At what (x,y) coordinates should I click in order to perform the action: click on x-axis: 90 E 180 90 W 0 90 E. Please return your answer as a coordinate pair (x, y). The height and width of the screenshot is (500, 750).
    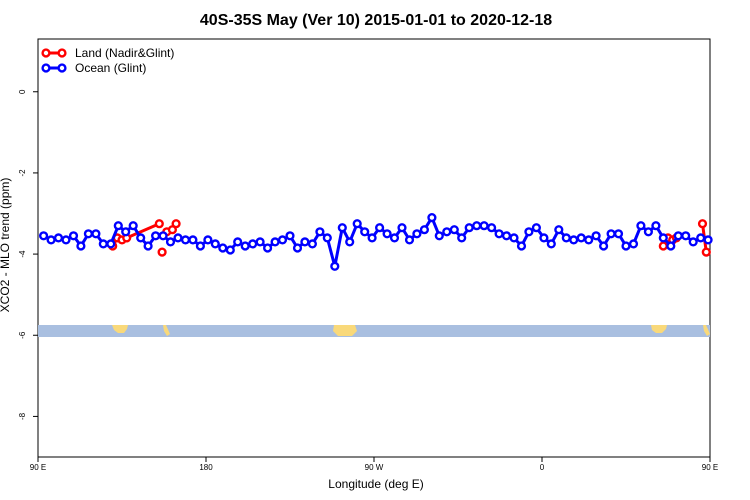
    Looking at the image, I should click on (374, 464).